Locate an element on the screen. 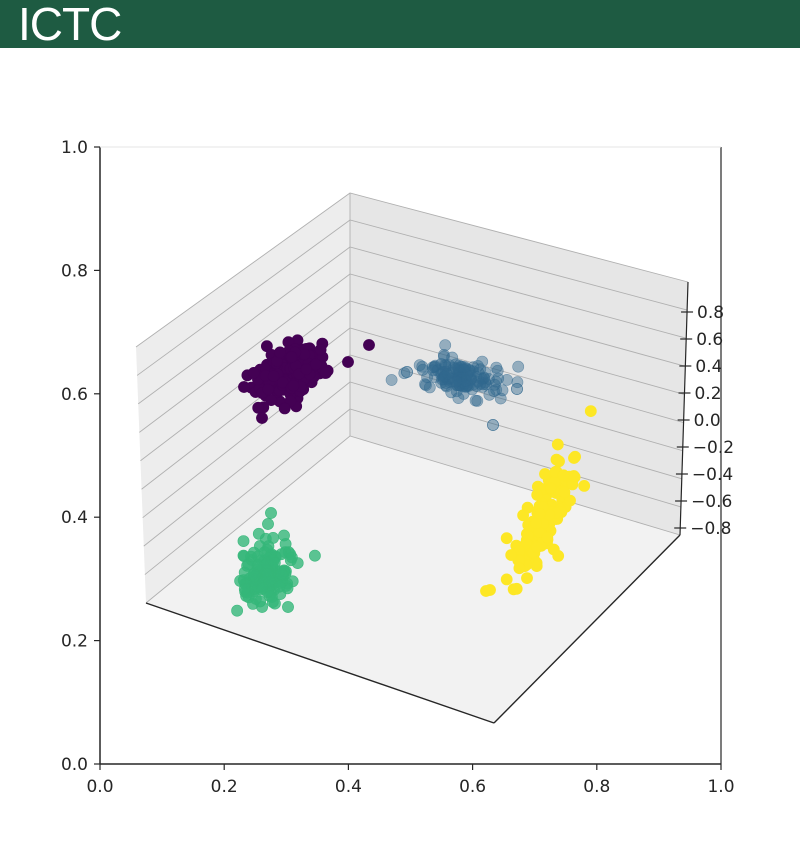 The width and height of the screenshot is (800, 850). x-tick-label: 0.6 is located at coordinates (472, 787).